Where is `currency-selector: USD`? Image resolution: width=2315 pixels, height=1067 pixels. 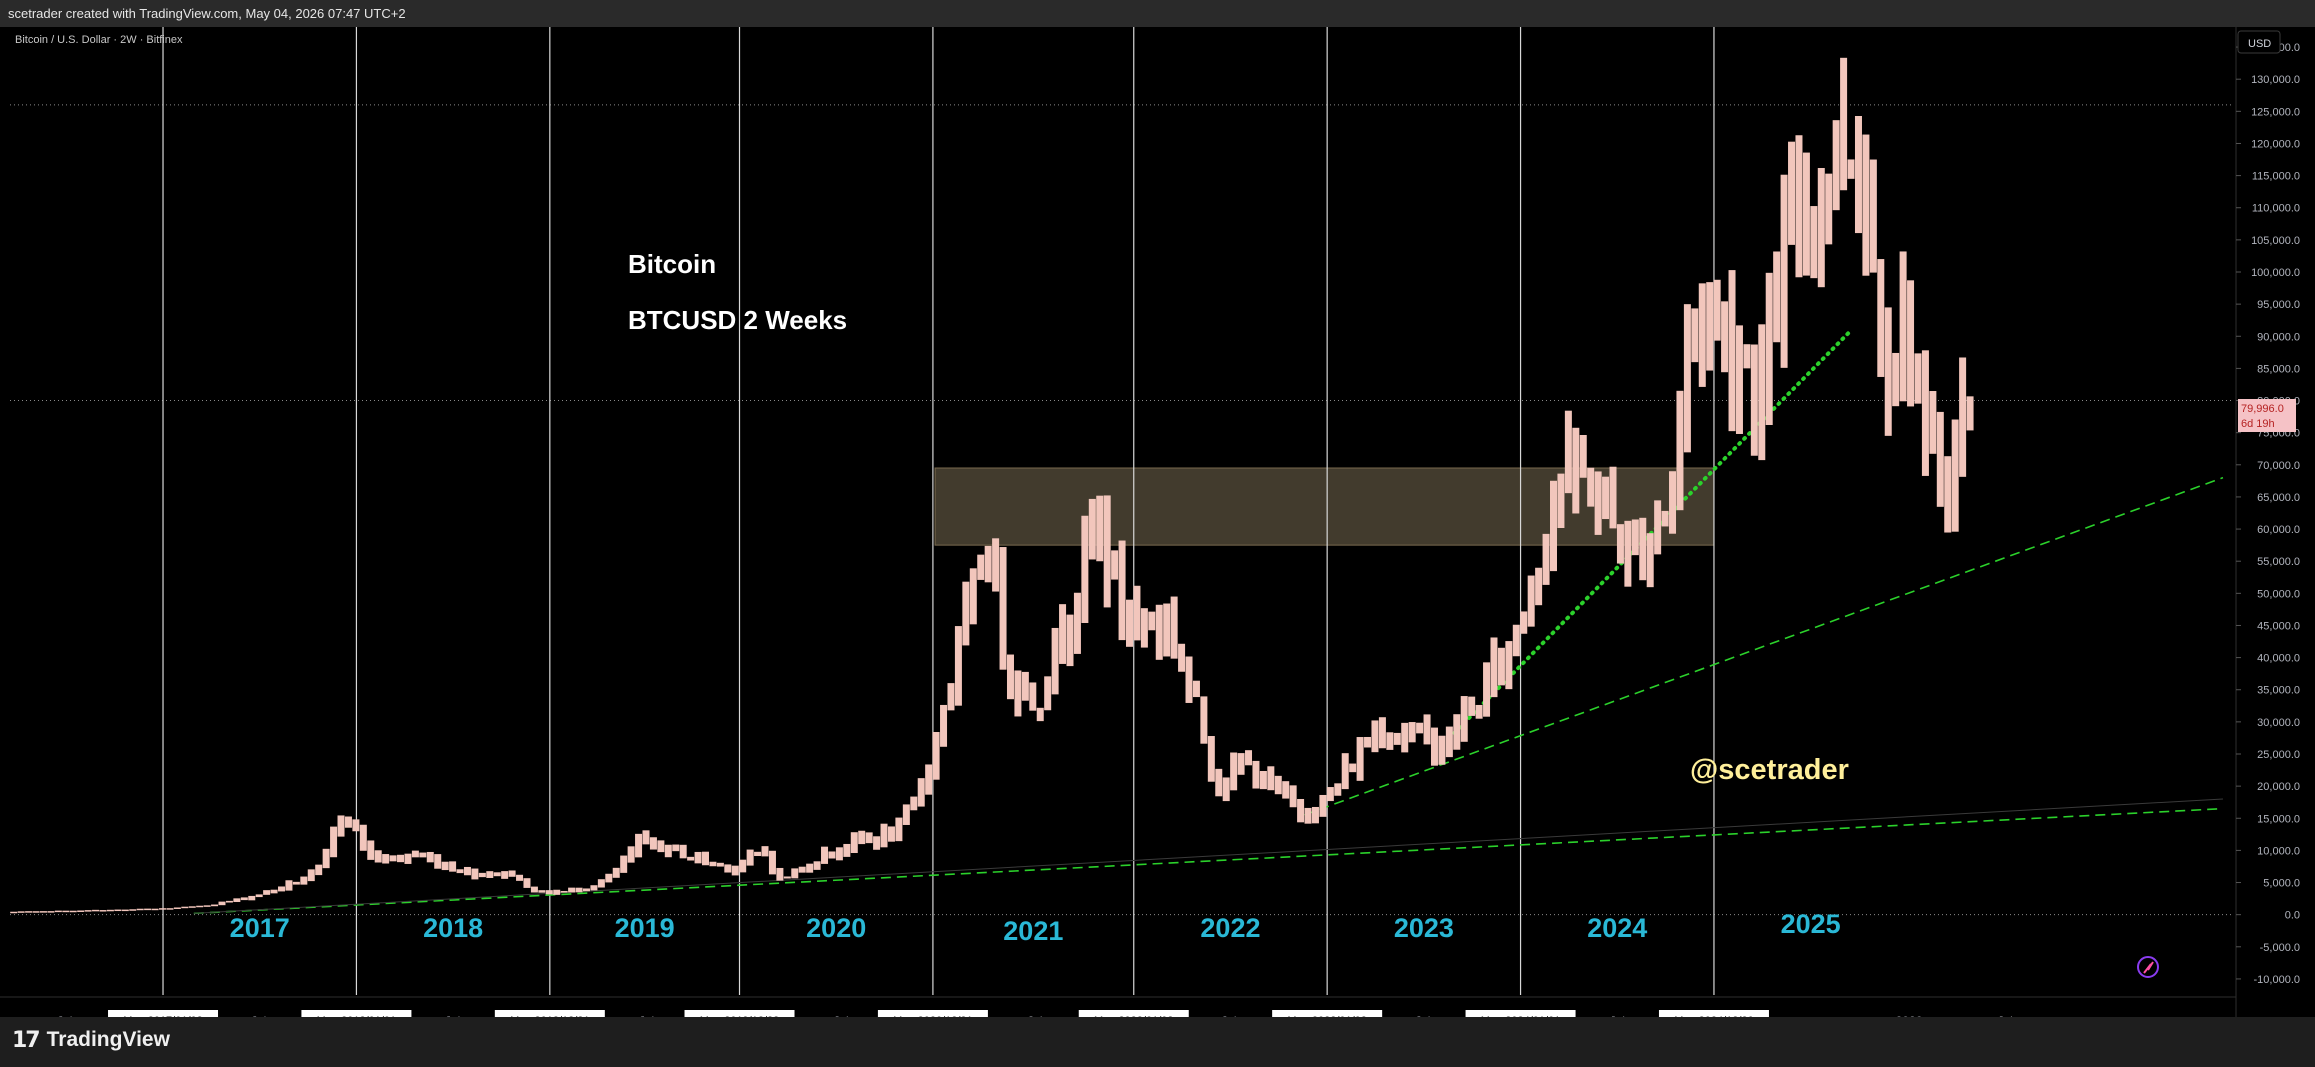
currency-selector: USD is located at coordinates (2259, 42).